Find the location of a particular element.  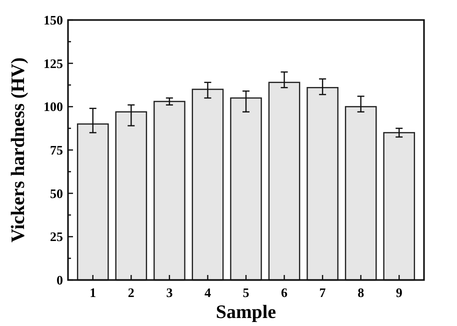

y-tick-label: 0 is located at coordinates (59, 280).